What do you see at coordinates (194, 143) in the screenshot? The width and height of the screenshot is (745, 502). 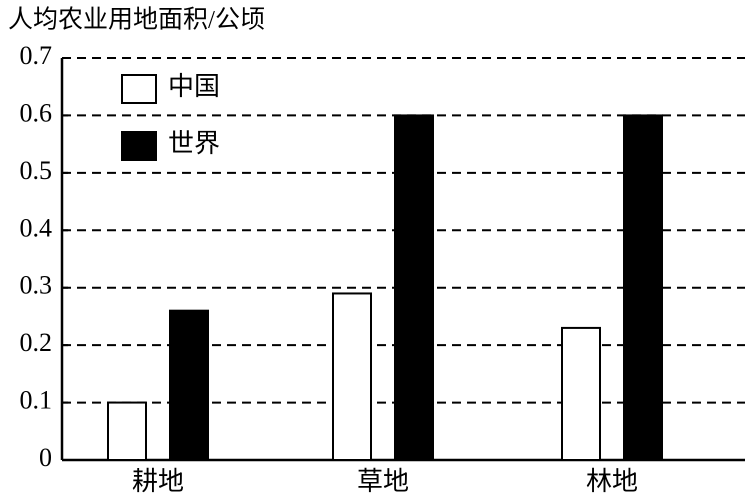 I see `legend-label: 世界` at bounding box center [194, 143].